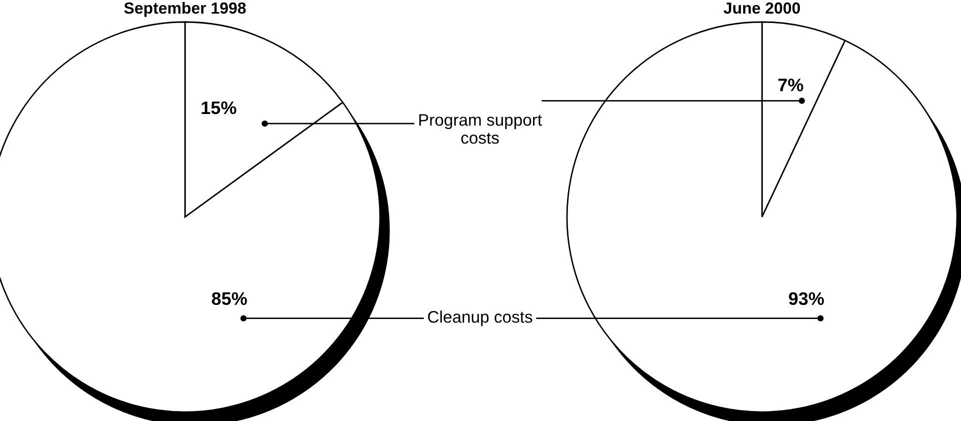 The image size is (961, 421). Describe the element at coordinates (229, 299) in the screenshot. I see `data-label: 85%` at that location.